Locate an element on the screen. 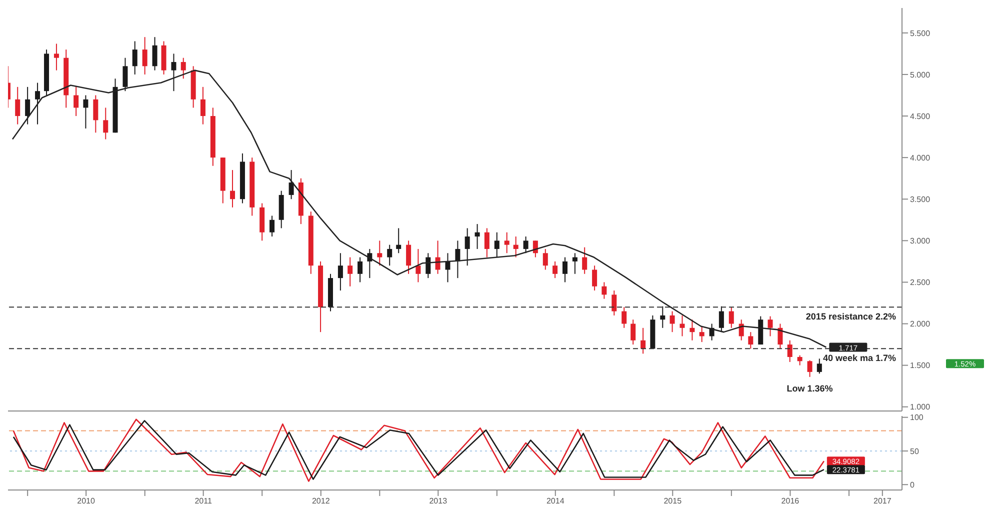 The image size is (992, 508). x-tick-label: 2016 is located at coordinates (790, 501).